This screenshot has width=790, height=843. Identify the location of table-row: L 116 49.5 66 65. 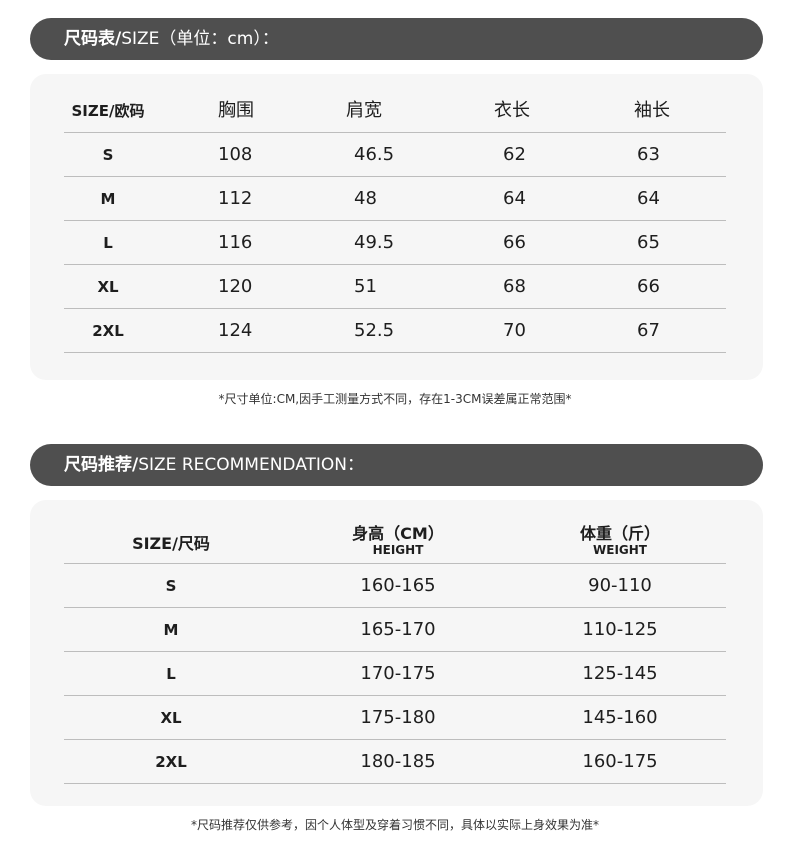
(395, 242).